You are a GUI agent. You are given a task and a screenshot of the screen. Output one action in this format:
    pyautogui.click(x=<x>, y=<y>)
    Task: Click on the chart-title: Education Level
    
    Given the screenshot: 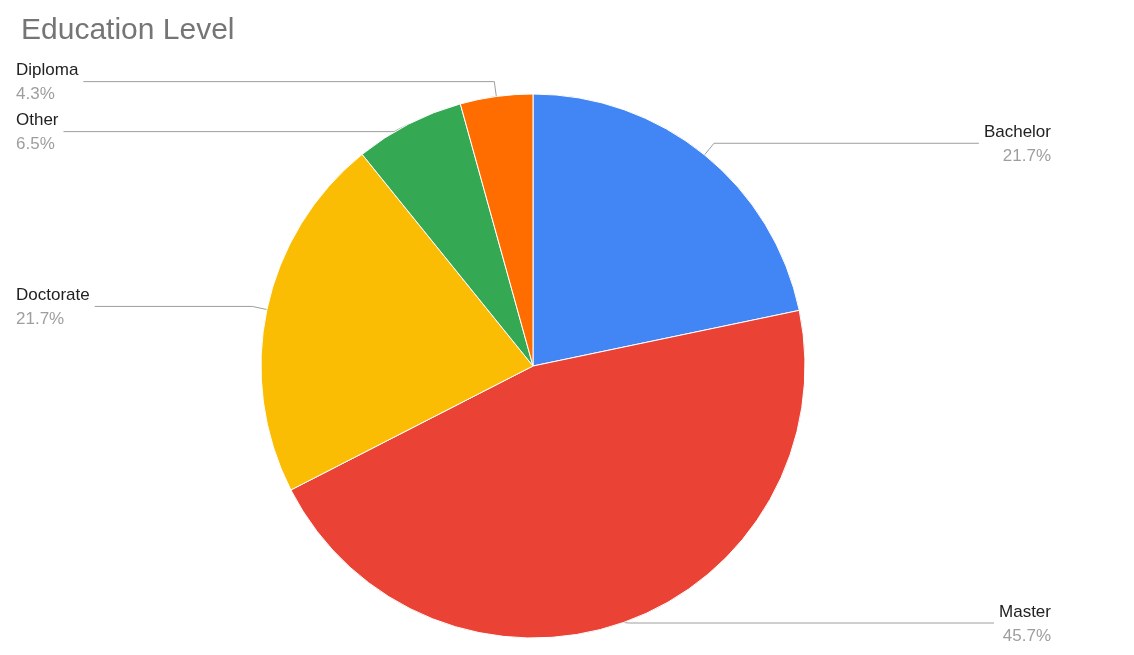 What is the action you would take?
    pyautogui.click(x=128, y=28)
    